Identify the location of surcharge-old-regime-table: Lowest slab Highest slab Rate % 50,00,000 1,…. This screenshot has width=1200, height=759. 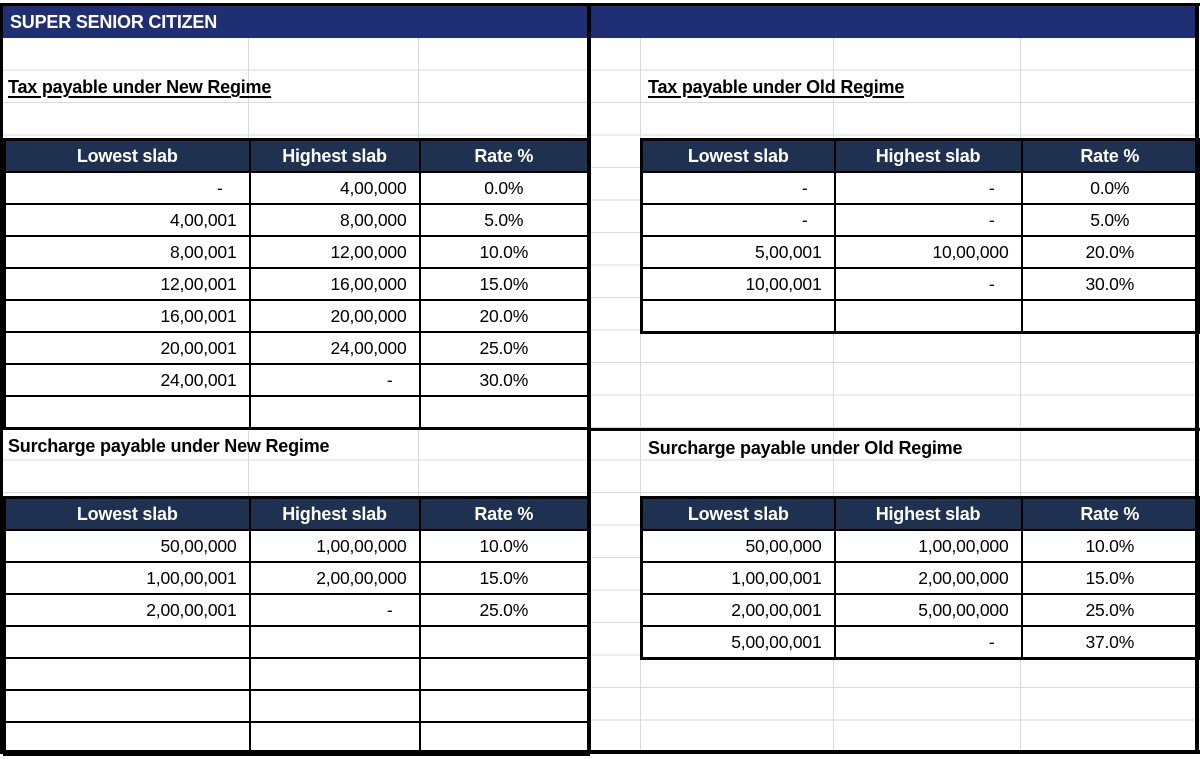
(920, 578).